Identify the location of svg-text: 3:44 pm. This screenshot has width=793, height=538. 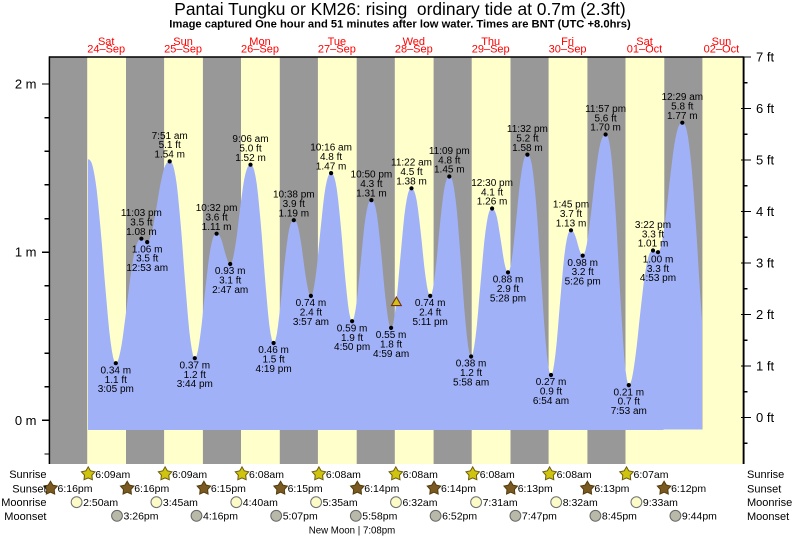
(195, 384).